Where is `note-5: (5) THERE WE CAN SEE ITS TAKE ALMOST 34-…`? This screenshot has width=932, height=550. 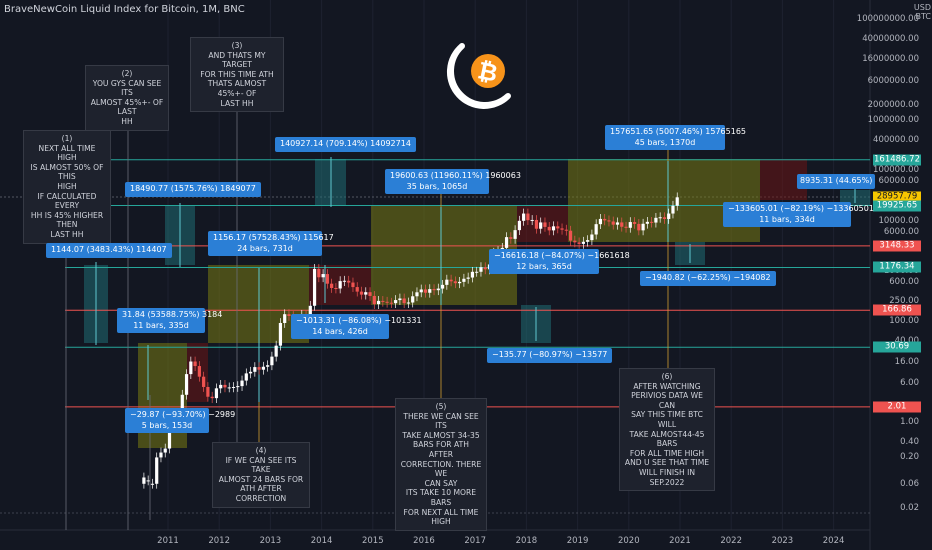
note-5: (5) THERE WE CAN SEE ITS TAKE ALMOST 34-… is located at coordinates (441, 464).